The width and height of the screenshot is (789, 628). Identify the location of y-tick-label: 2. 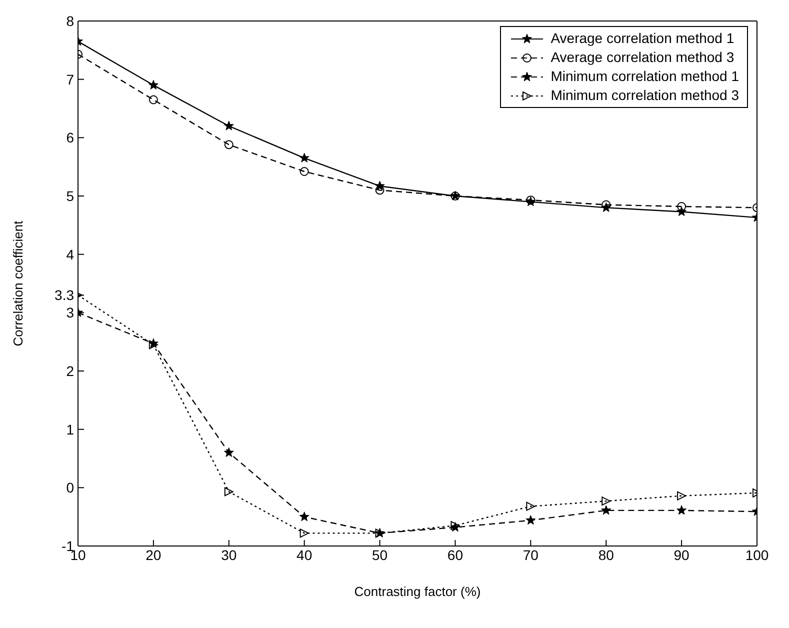
(70, 370).